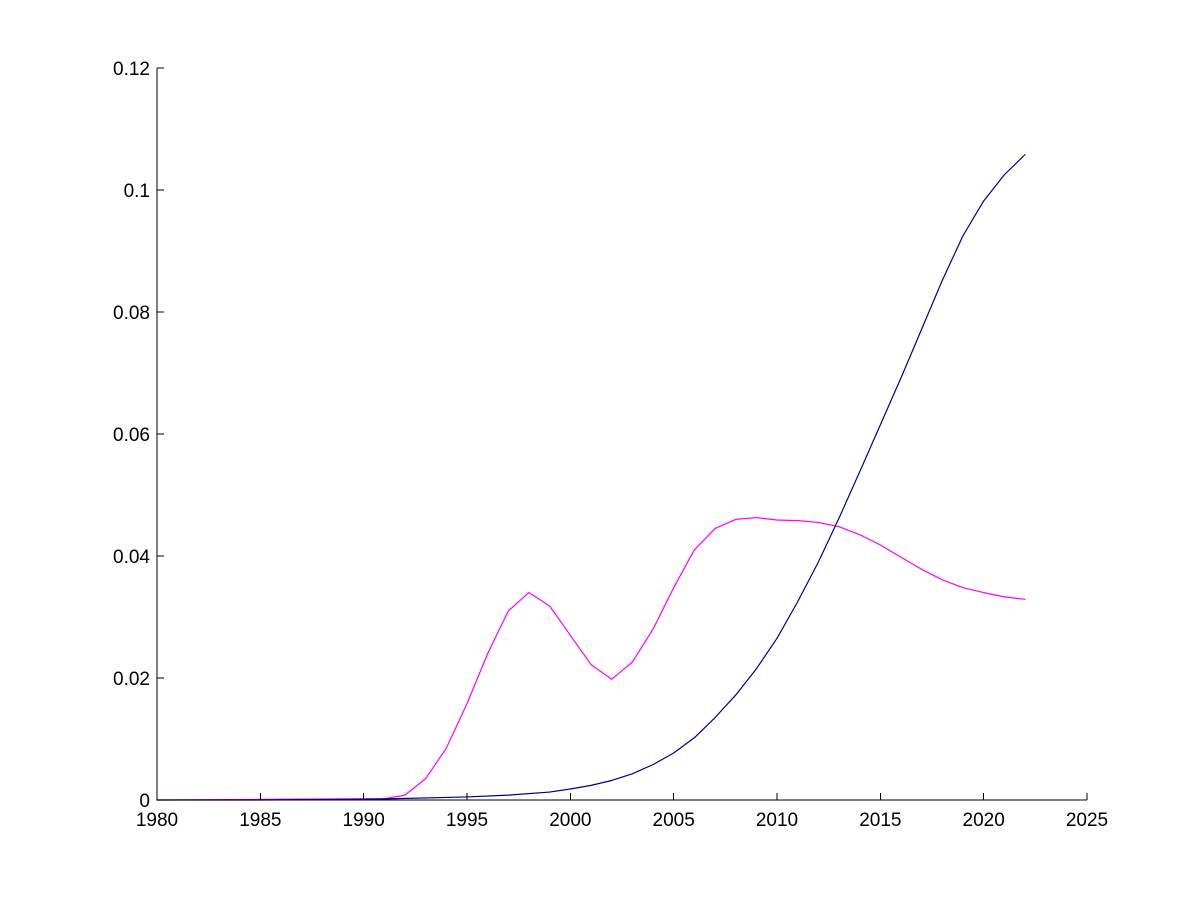 The image size is (1200, 900). Describe the element at coordinates (144, 801) in the screenshot. I see `y-tick-label: 0` at that location.